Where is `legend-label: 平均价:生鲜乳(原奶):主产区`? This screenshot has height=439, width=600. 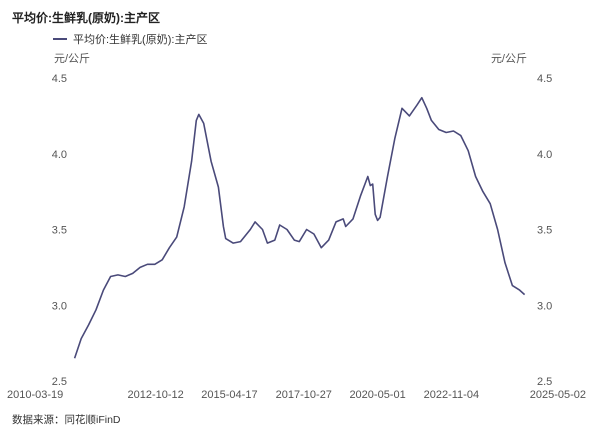 legend-label: 平均价:生鲜乳(原奶):主产区 is located at coordinates (140, 40).